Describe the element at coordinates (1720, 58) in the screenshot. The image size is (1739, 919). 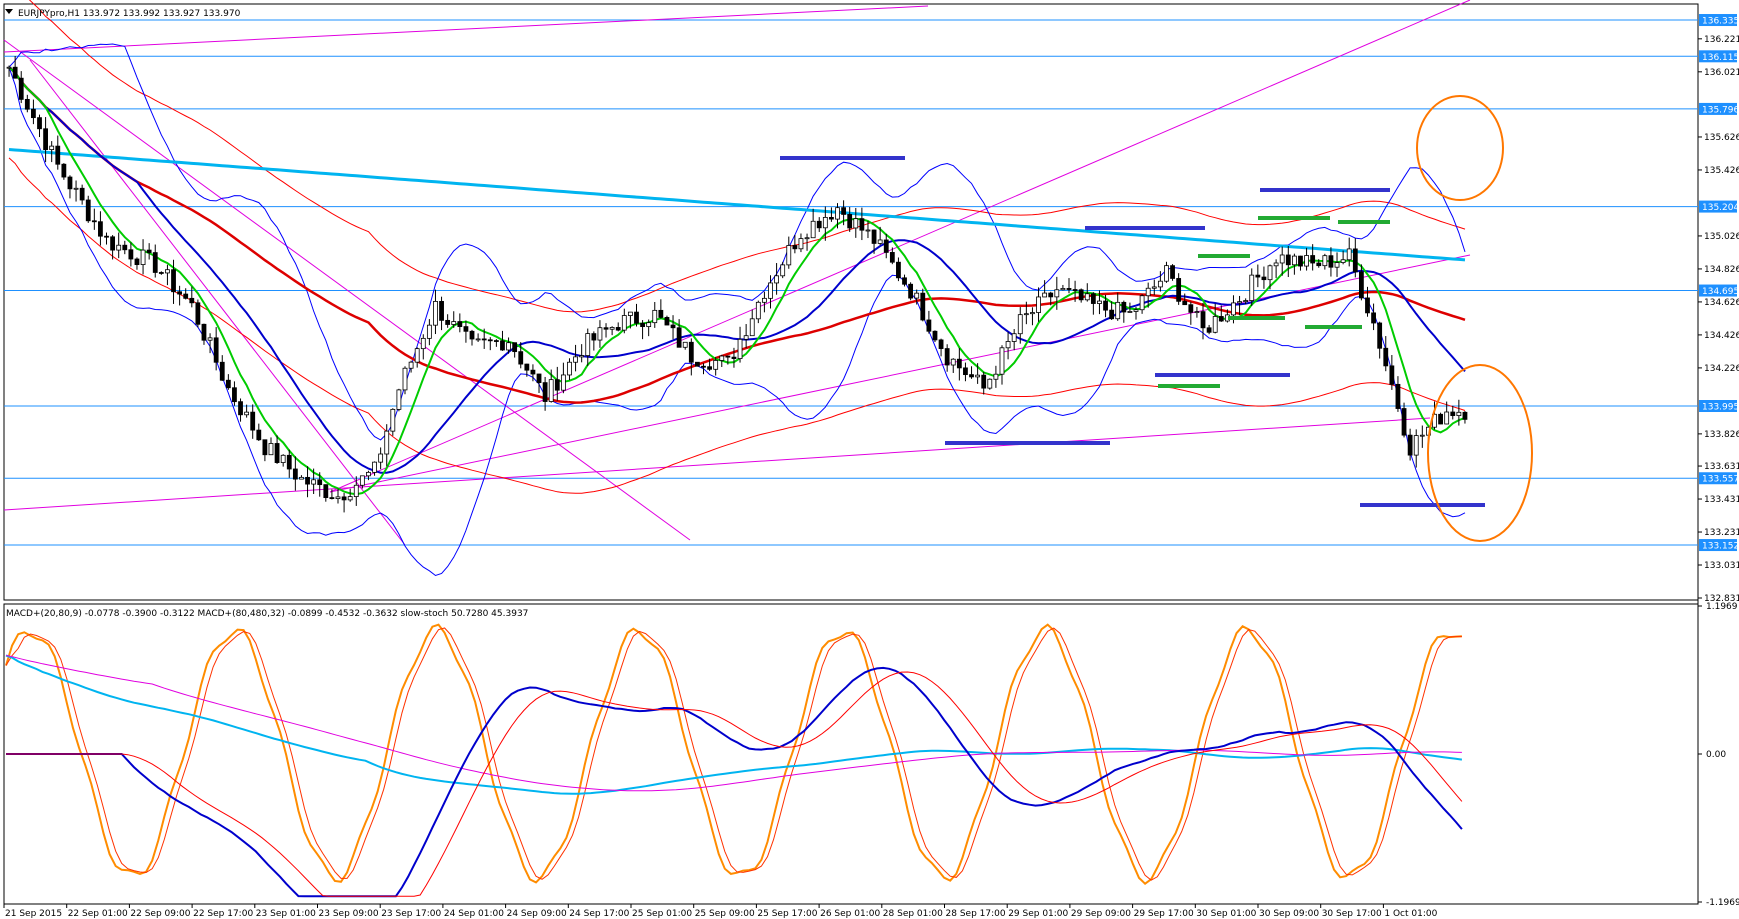
I see `price-badge-label: 136.115` at that location.